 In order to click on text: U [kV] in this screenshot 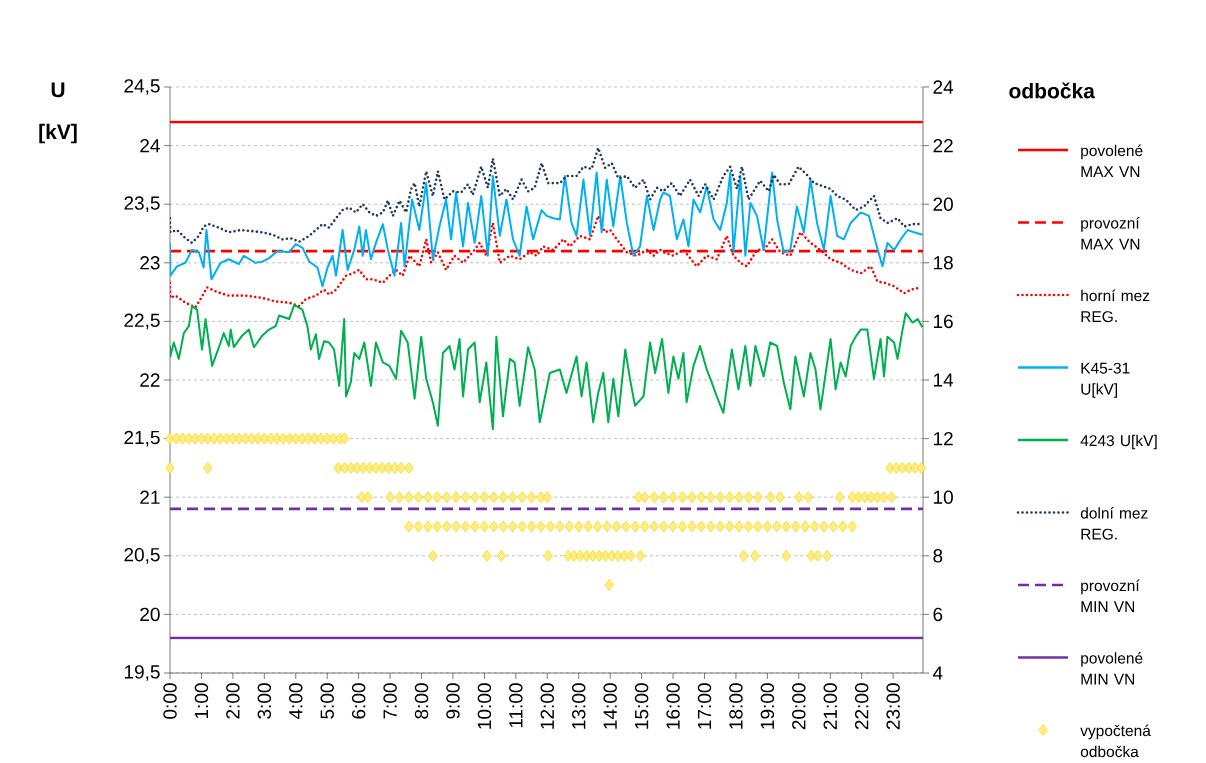, I will do `click(58, 113)`.